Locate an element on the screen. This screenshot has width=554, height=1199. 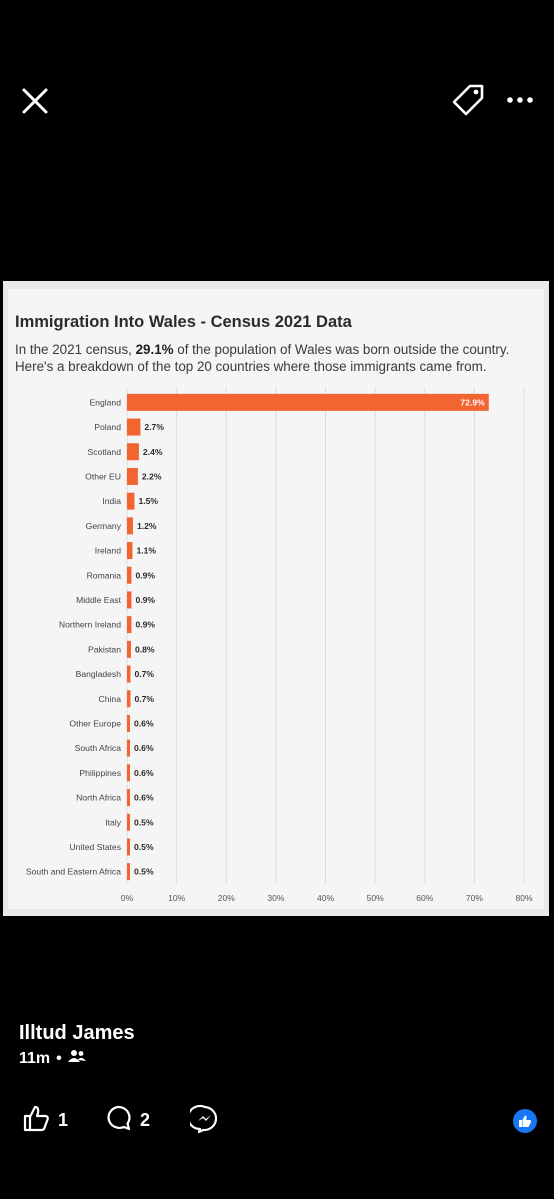
category-label: Northern Ireland is located at coordinates (90, 625).